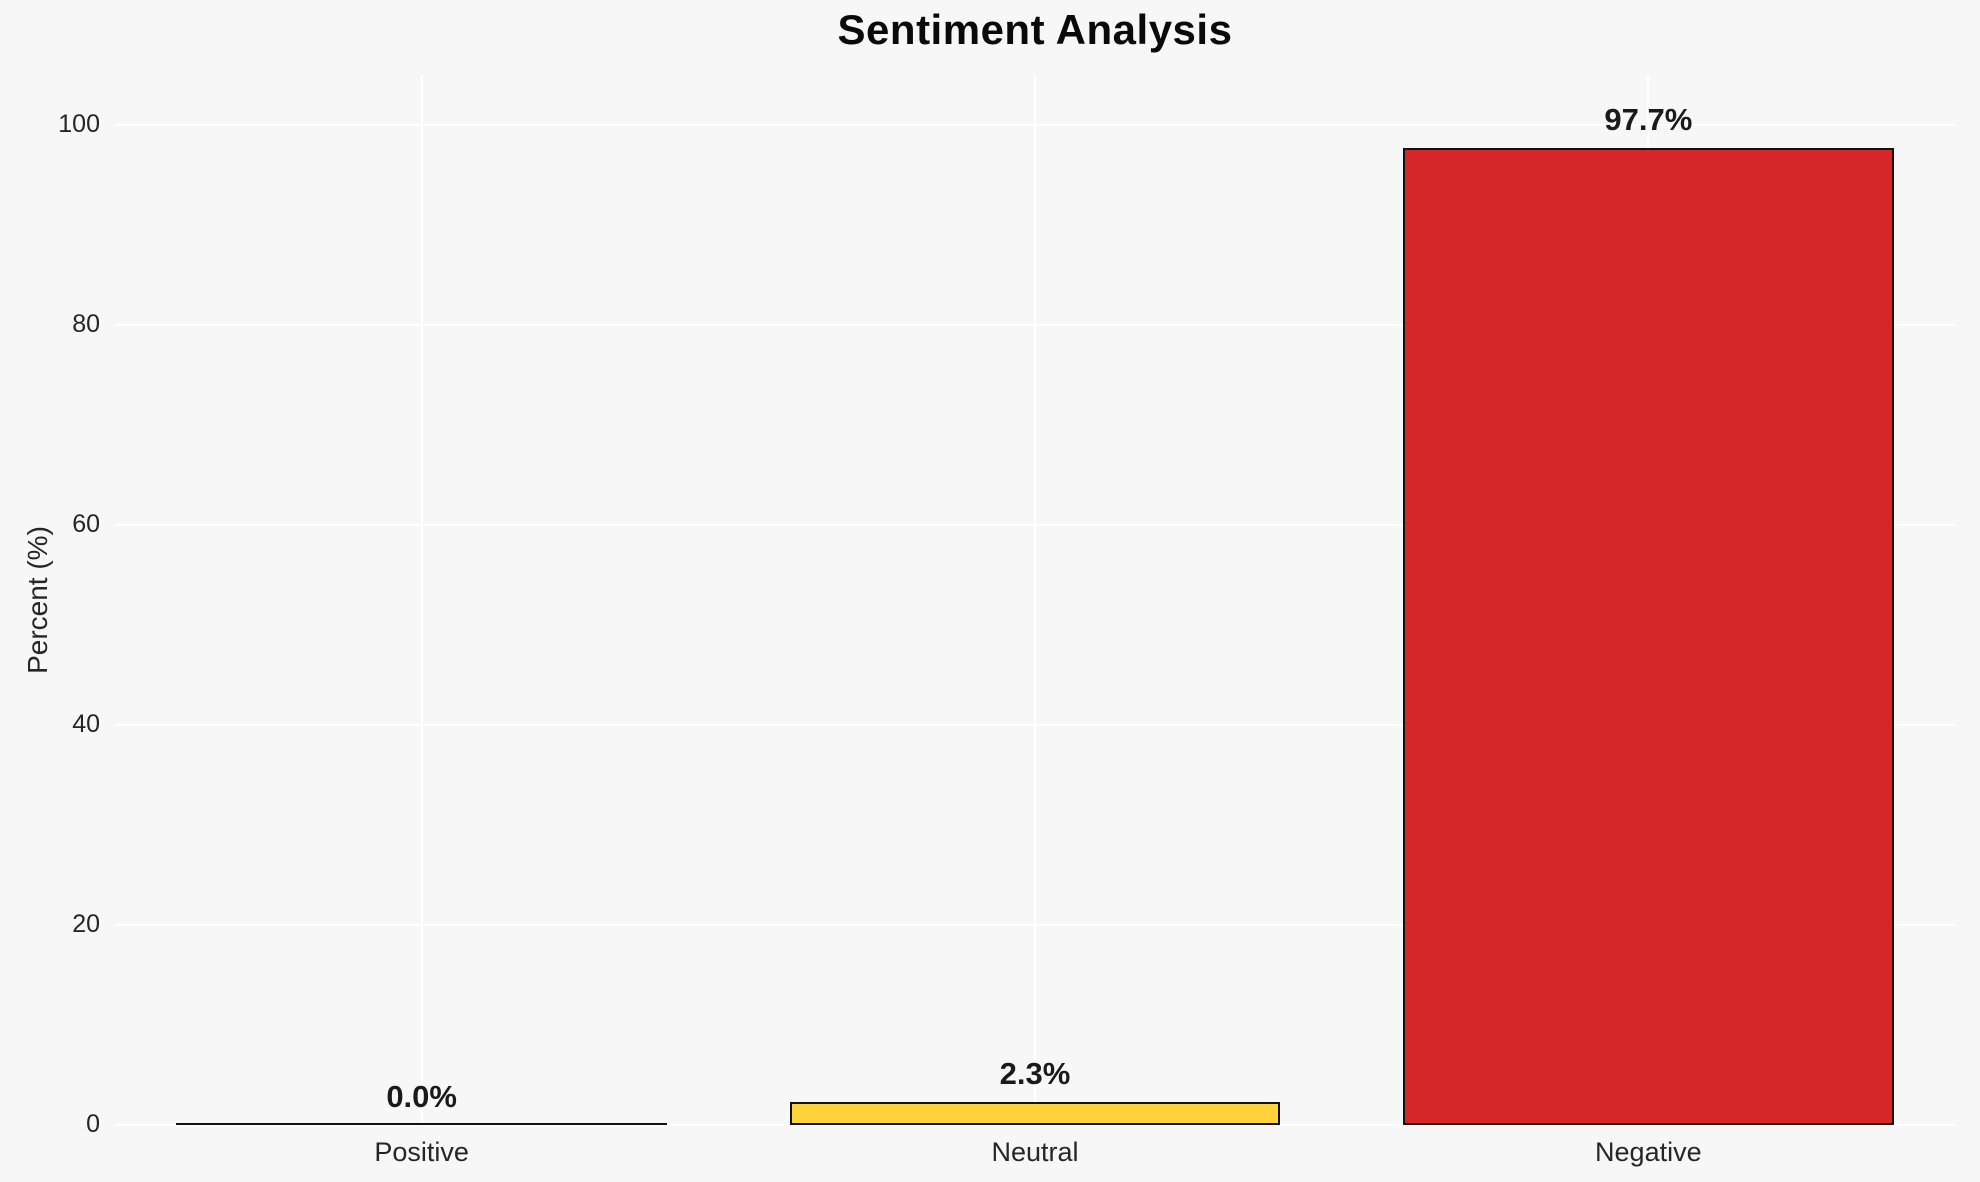 This screenshot has height=1182, width=1980. I want to click on y-tick-label-40: 40, so click(86, 724).